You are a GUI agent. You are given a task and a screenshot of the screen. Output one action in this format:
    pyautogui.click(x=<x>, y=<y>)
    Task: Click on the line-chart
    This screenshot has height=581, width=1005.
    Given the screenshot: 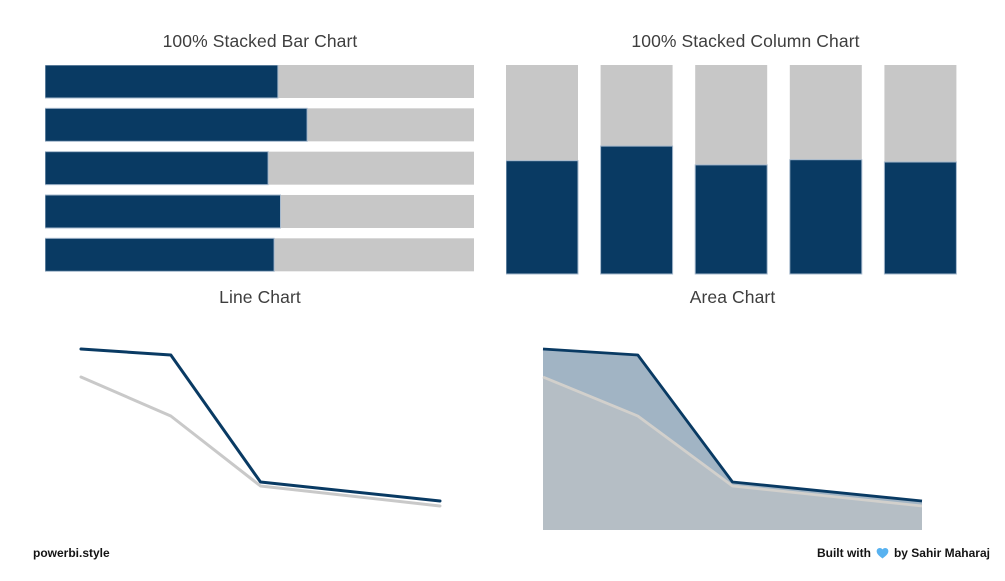 What is the action you would take?
    pyautogui.click(x=260, y=427)
    